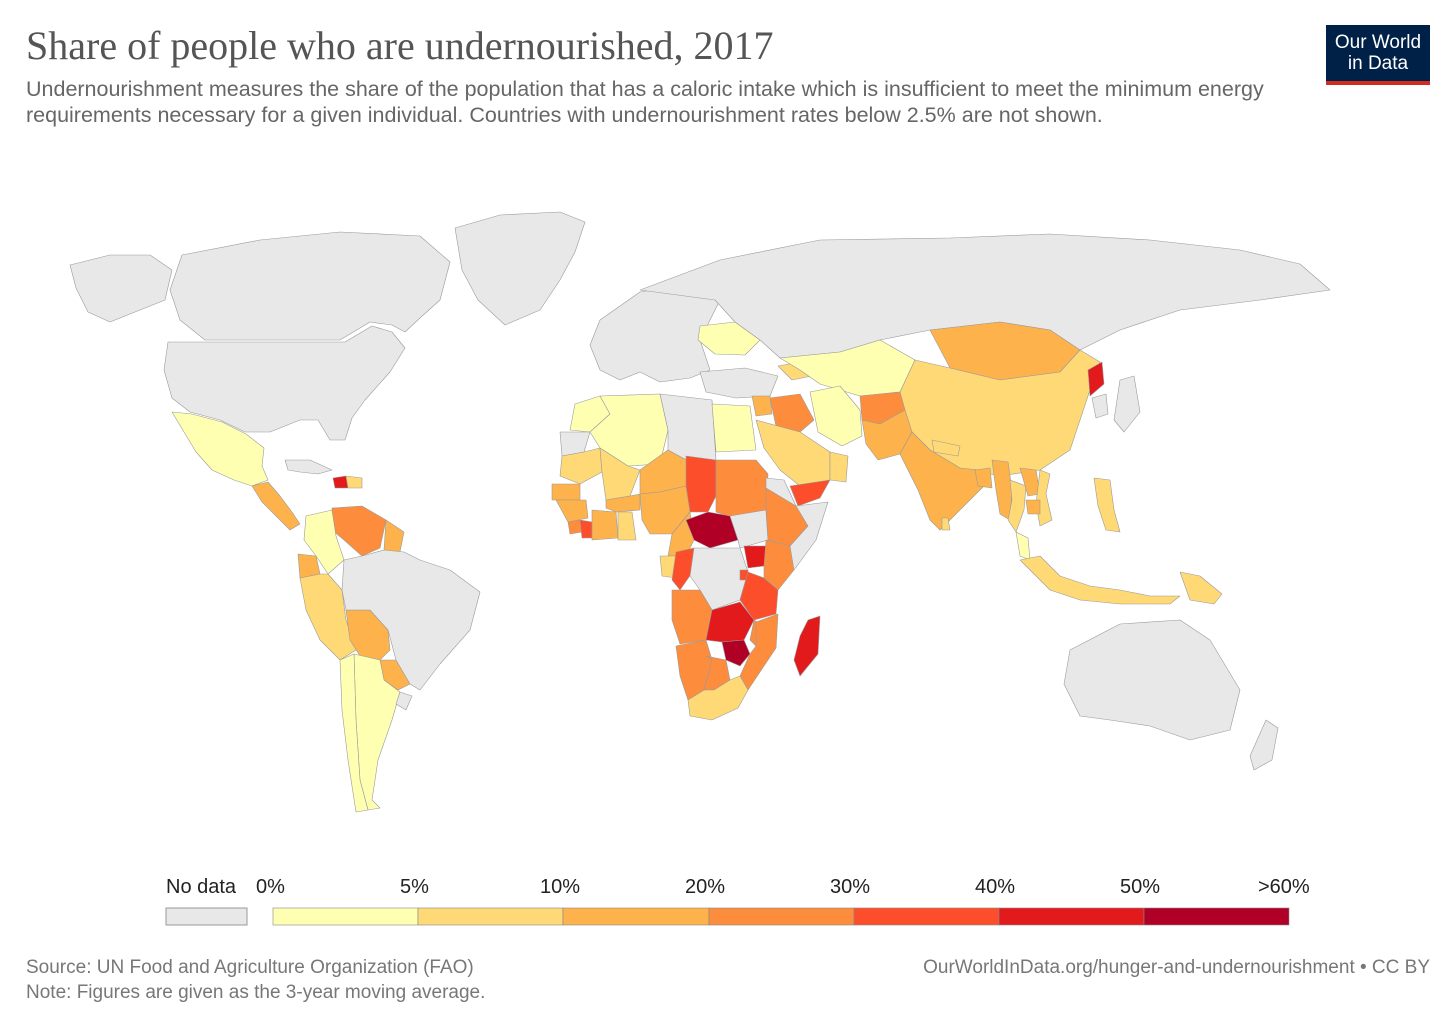 The image size is (1456, 1028). Describe the element at coordinates (850, 887) in the screenshot. I see `legend-tick-label: 30%` at that location.